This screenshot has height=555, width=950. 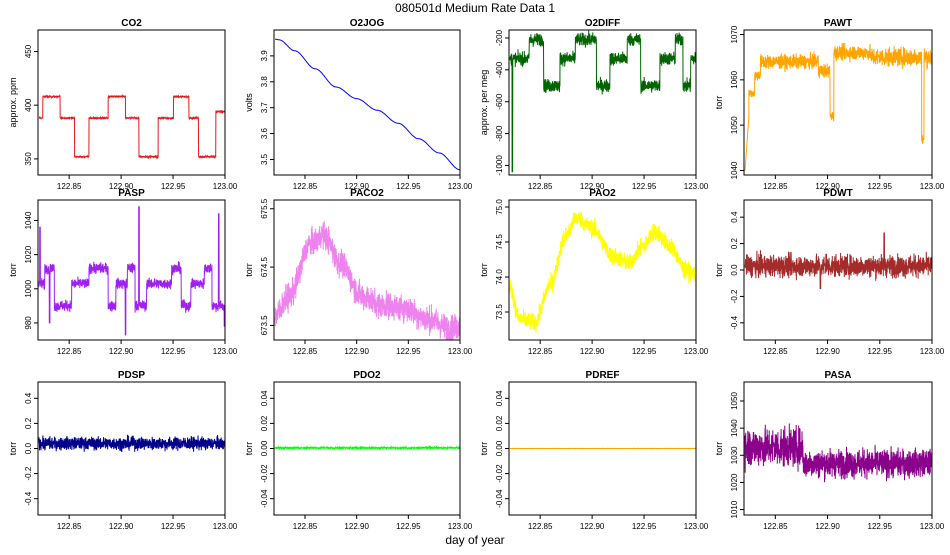 What do you see at coordinates (131, 23) in the screenshot?
I see `panel-title: CO2` at bounding box center [131, 23].